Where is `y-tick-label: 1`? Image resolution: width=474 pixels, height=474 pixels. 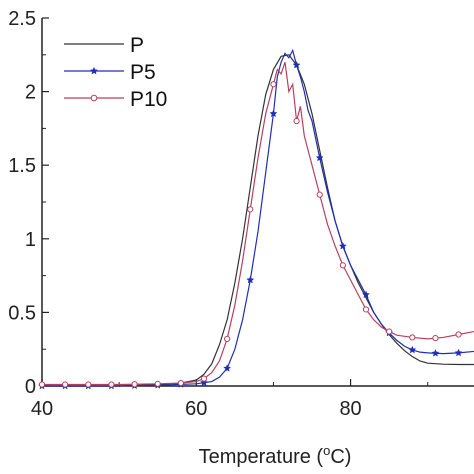
y-tick-label: 1 is located at coordinates (30, 240).